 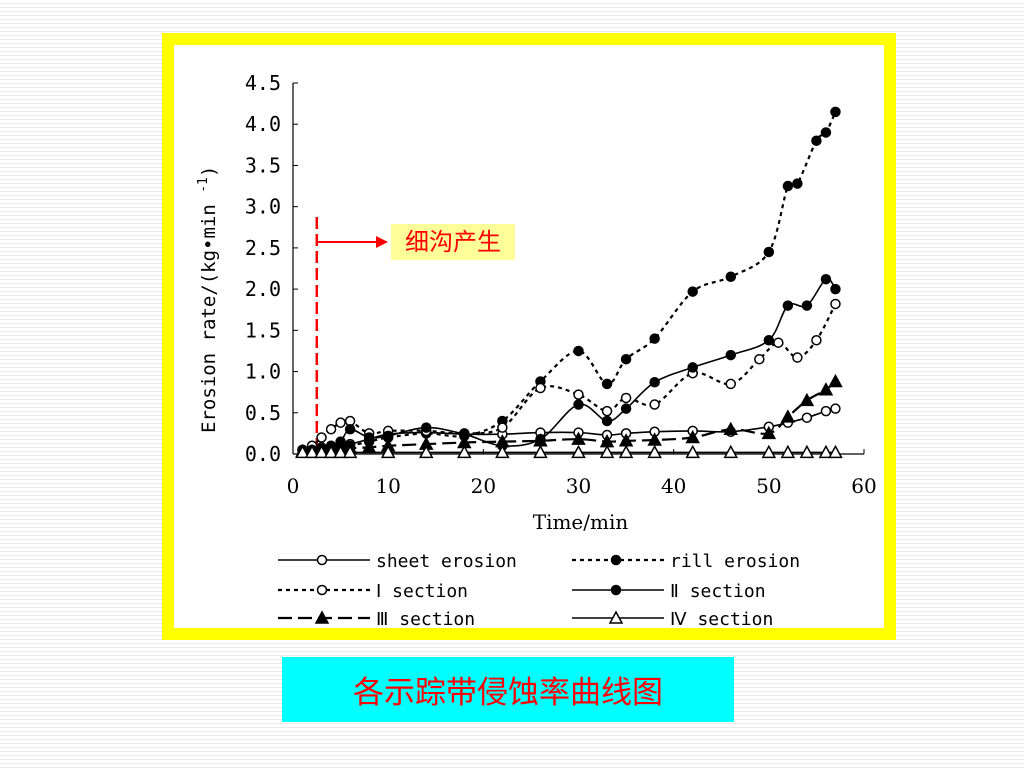 What do you see at coordinates (387, 486) in the screenshot?
I see `x-tick-label: 10` at bounding box center [387, 486].